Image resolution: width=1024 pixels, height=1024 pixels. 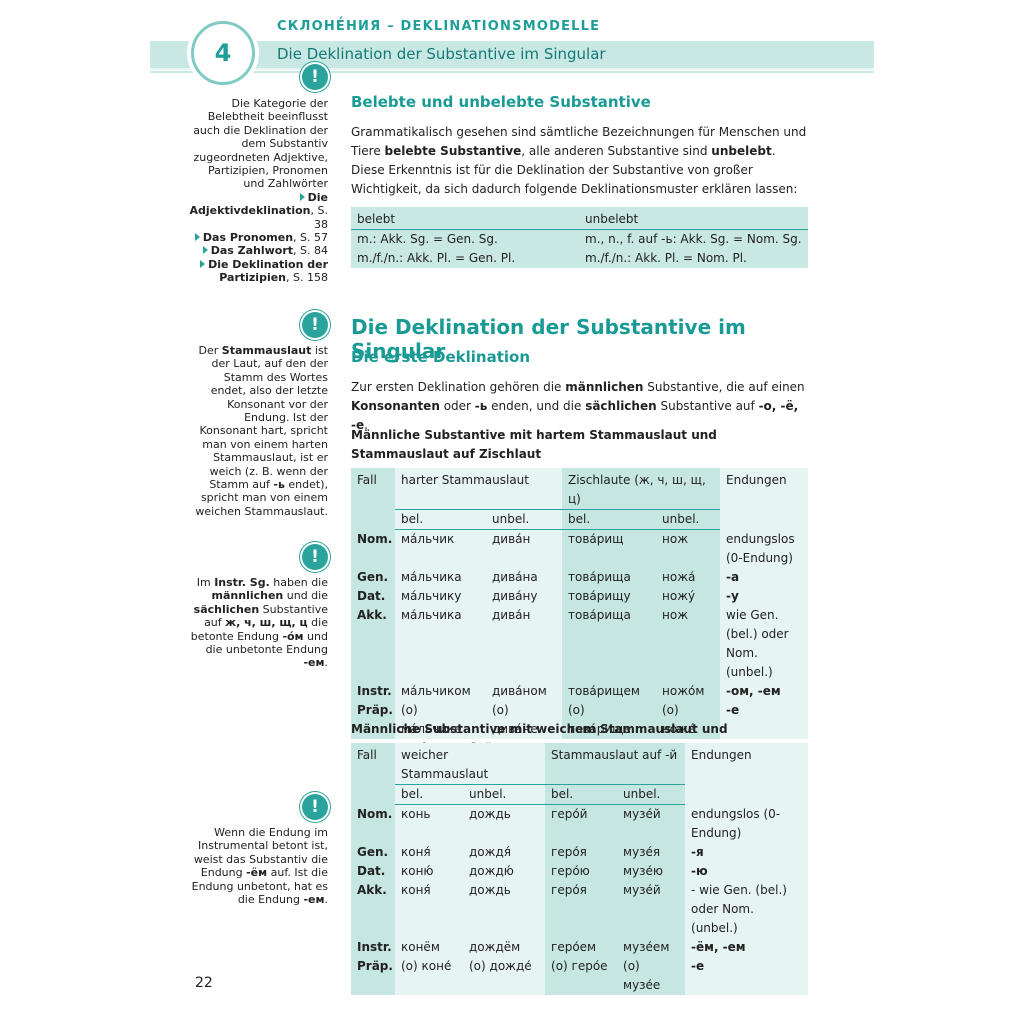 What do you see at coordinates (319, 217) in the screenshot?
I see `reference-page: , S. 38` at bounding box center [319, 217].